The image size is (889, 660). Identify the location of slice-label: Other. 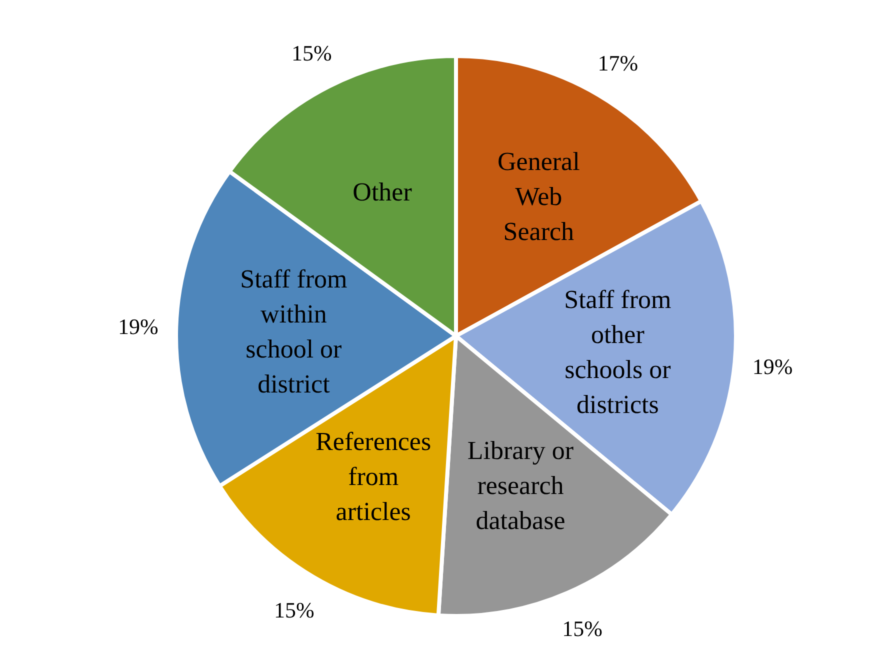
(382, 191).